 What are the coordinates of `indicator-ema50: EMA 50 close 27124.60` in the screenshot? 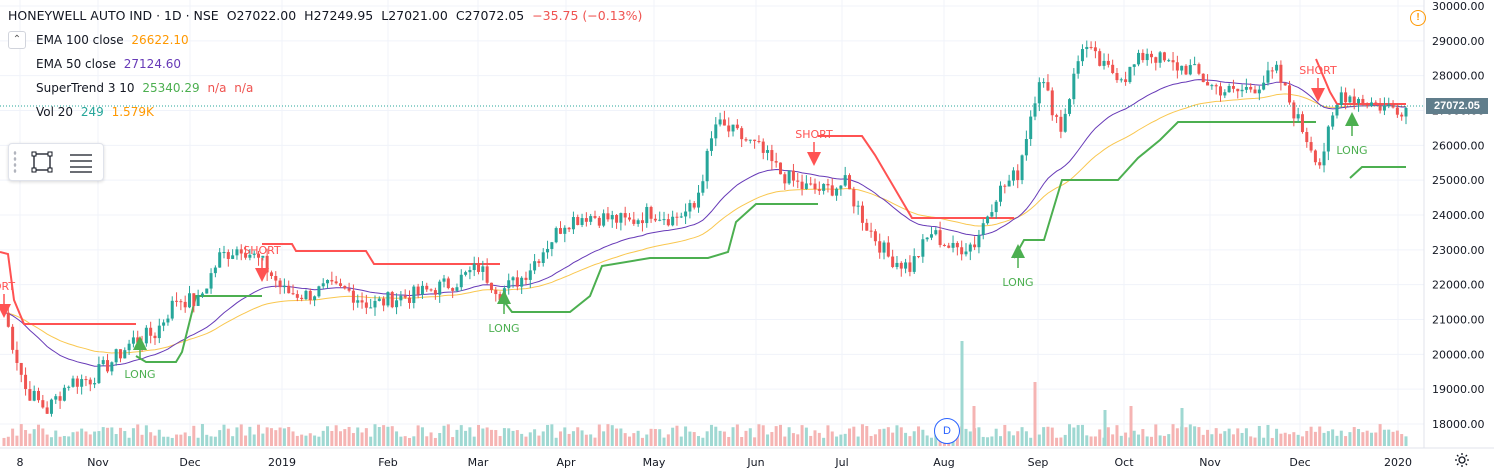 It's located at (110, 64).